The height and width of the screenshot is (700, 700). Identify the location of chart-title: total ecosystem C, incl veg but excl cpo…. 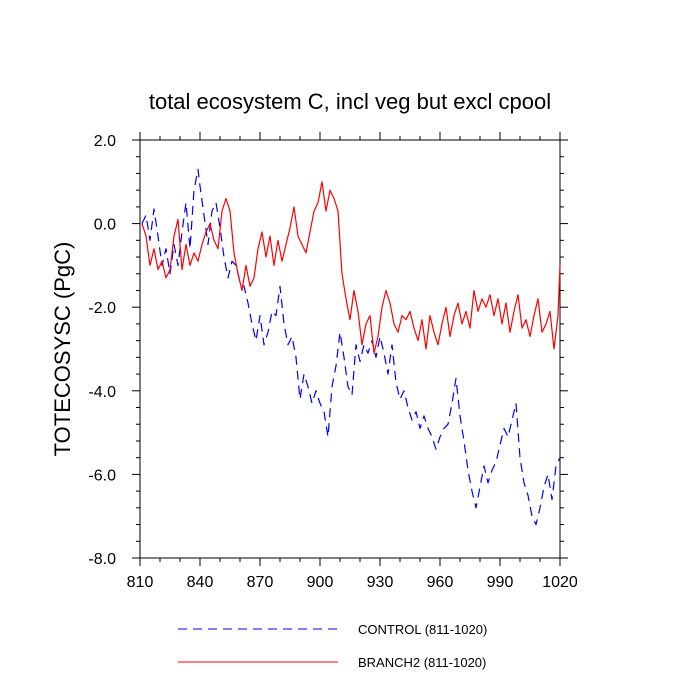
(350, 101).